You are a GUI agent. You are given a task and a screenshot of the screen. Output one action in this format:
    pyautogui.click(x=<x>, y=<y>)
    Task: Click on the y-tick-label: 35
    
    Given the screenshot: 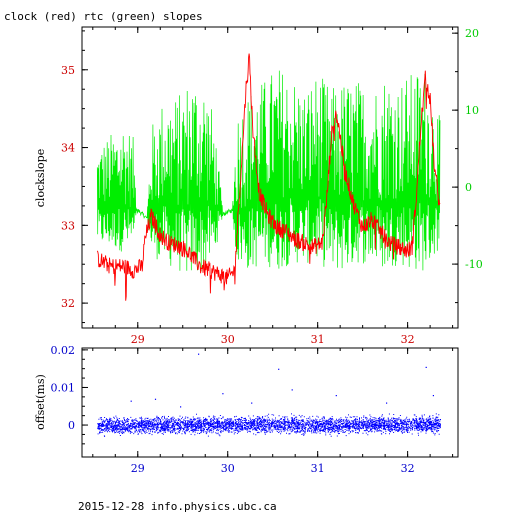 What is the action you would take?
    pyautogui.click(x=68, y=70)
    